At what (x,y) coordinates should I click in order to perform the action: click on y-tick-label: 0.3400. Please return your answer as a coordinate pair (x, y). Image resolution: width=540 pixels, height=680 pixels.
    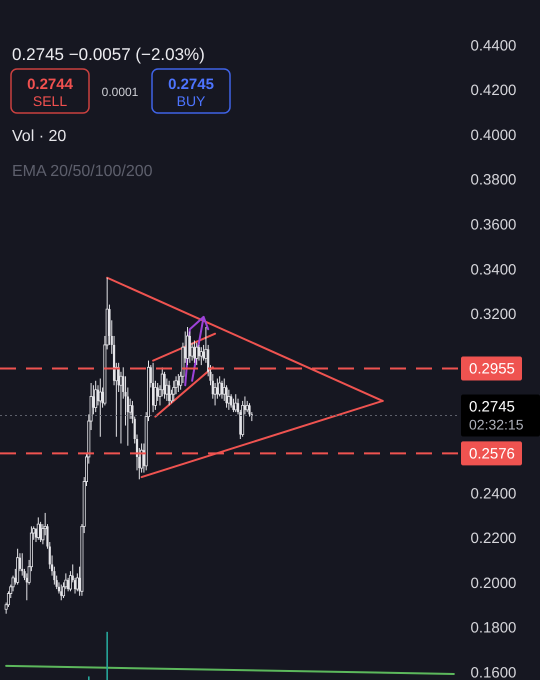
    Looking at the image, I should click on (493, 269).